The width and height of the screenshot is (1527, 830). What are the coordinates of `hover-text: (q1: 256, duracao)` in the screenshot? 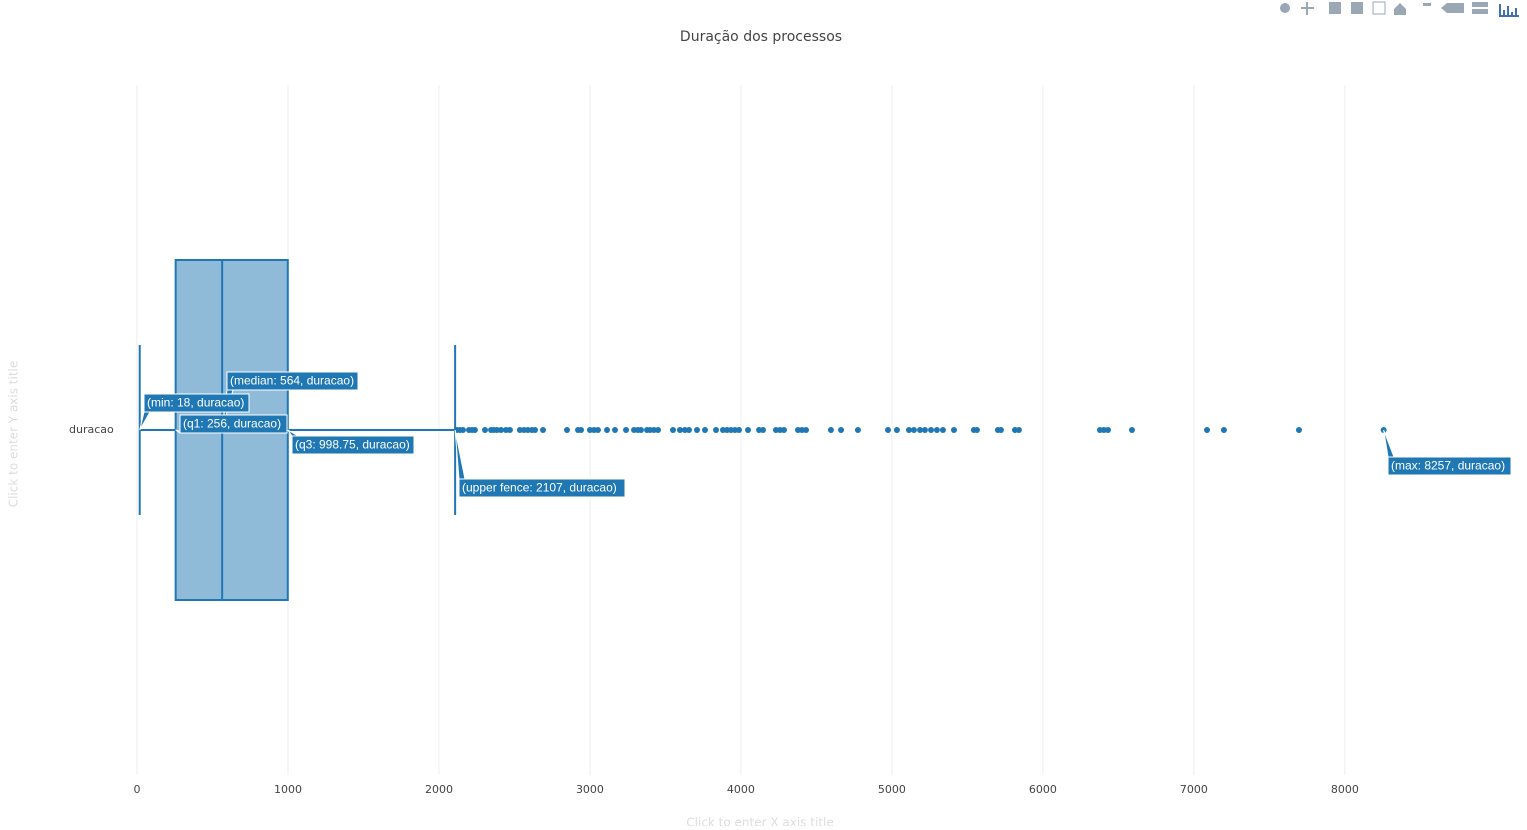 It's located at (232, 424).